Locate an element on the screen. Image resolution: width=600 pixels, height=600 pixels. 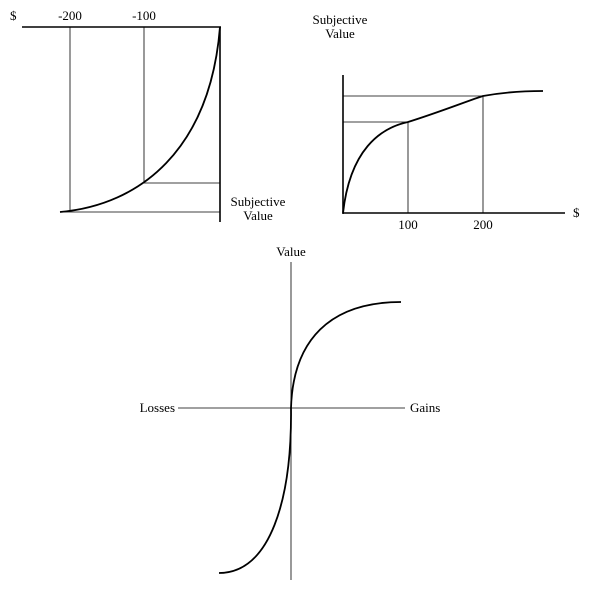
losses-curve is located at coordinates (140, 119).